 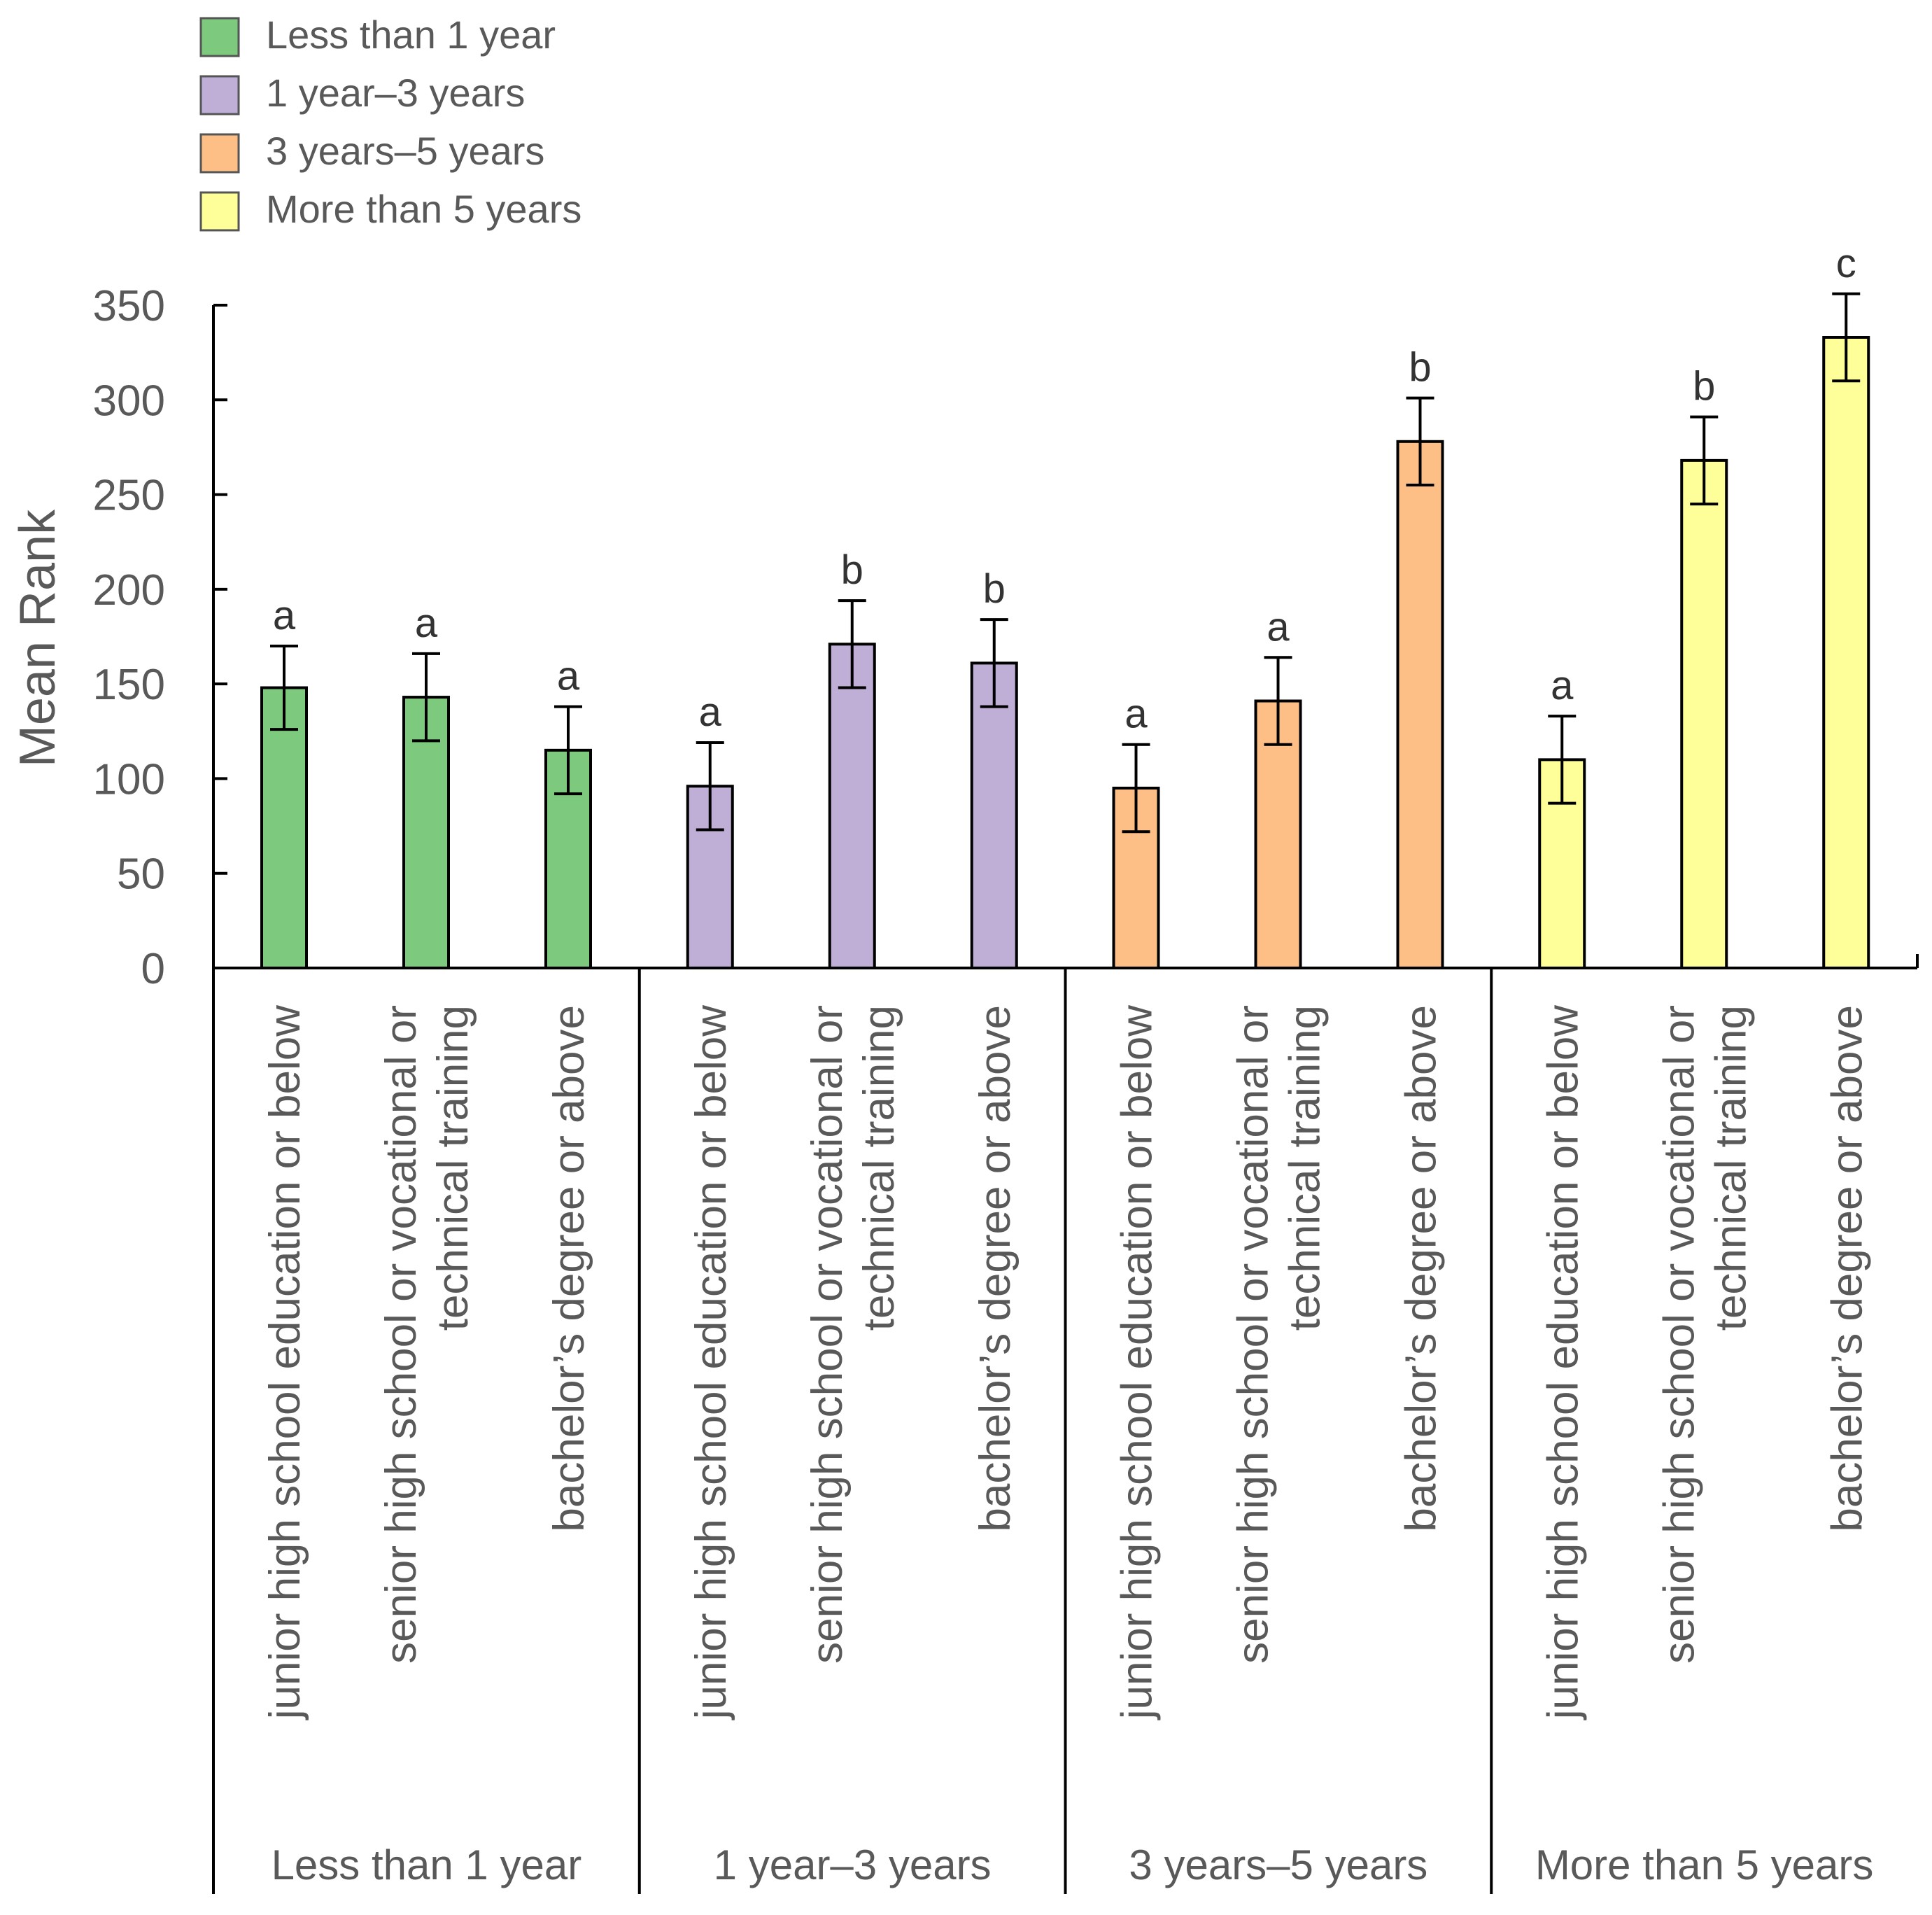 I want to click on group-label-3: 3 years–5 years, so click(x=1278, y=1865).